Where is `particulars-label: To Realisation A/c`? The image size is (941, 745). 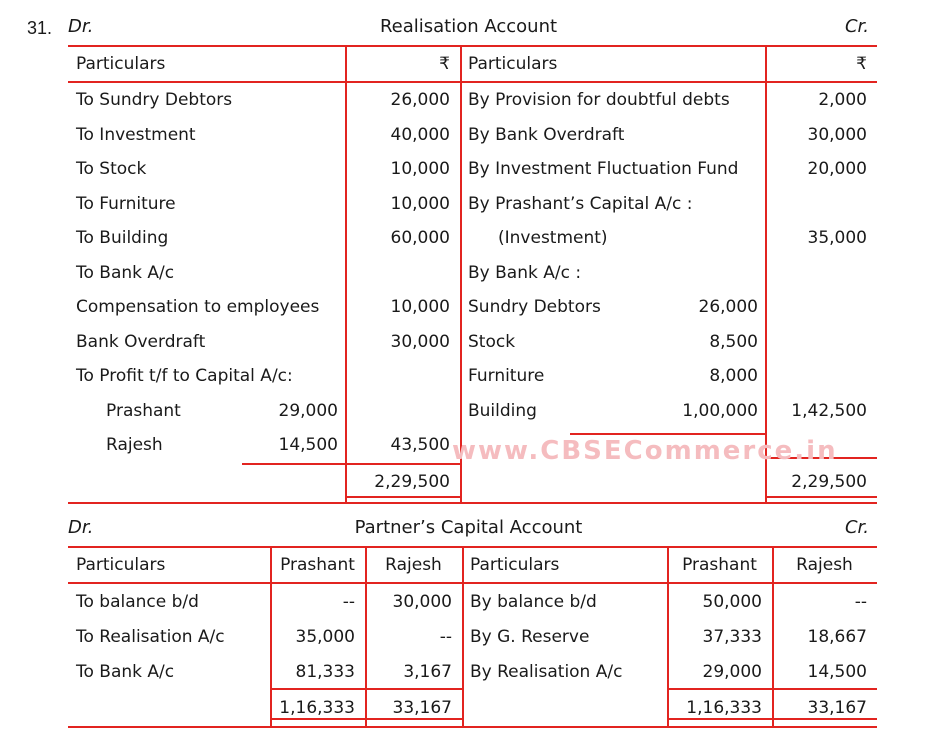 particulars-label: To Realisation A/c is located at coordinates (150, 636).